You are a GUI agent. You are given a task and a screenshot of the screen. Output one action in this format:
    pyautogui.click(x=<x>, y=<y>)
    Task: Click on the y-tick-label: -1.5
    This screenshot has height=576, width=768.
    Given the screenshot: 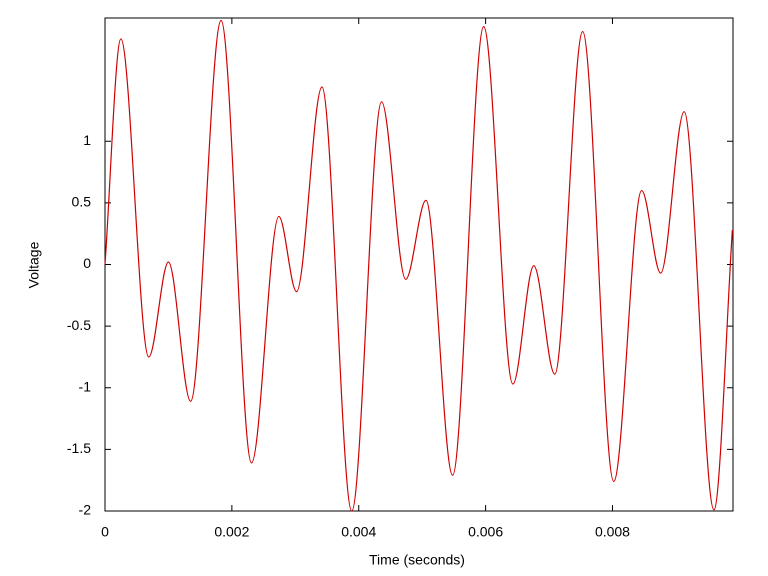 What is the action you would take?
    pyautogui.click(x=79, y=448)
    